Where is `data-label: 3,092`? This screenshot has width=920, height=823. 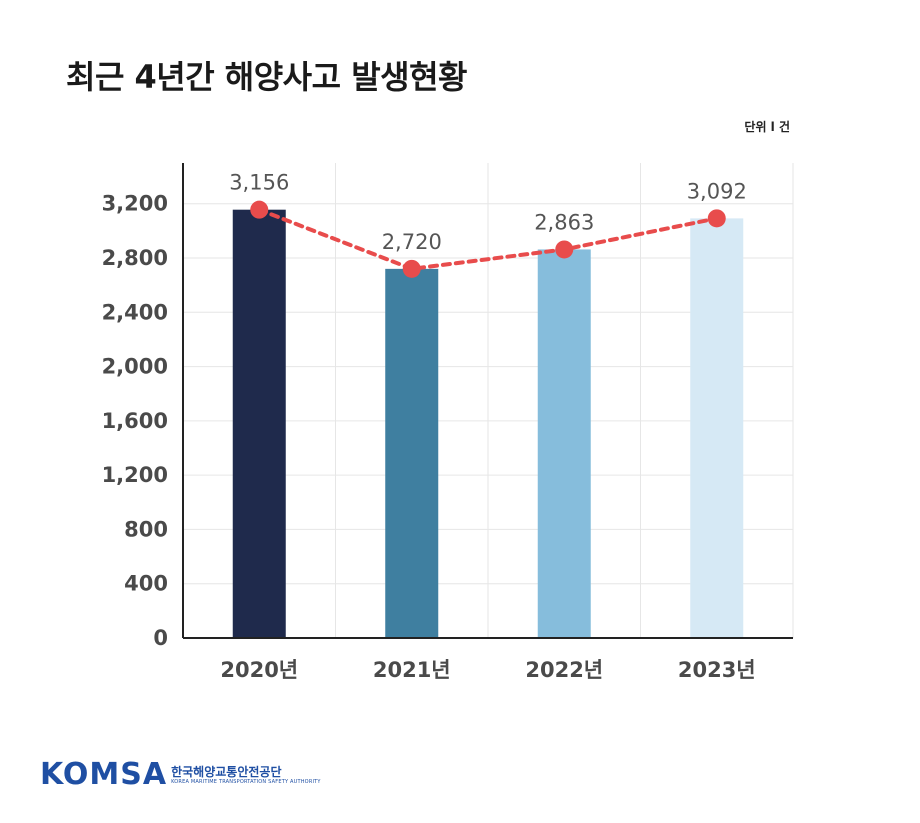 data-label: 3,092 is located at coordinates (717, 191).